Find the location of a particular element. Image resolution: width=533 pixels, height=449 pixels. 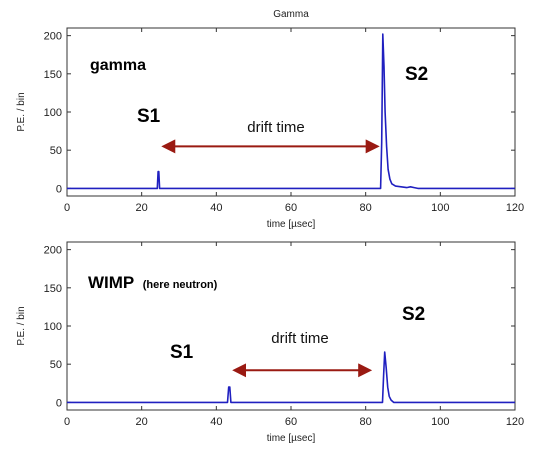

event-label: WIMP is located at coordinates (111, 282).